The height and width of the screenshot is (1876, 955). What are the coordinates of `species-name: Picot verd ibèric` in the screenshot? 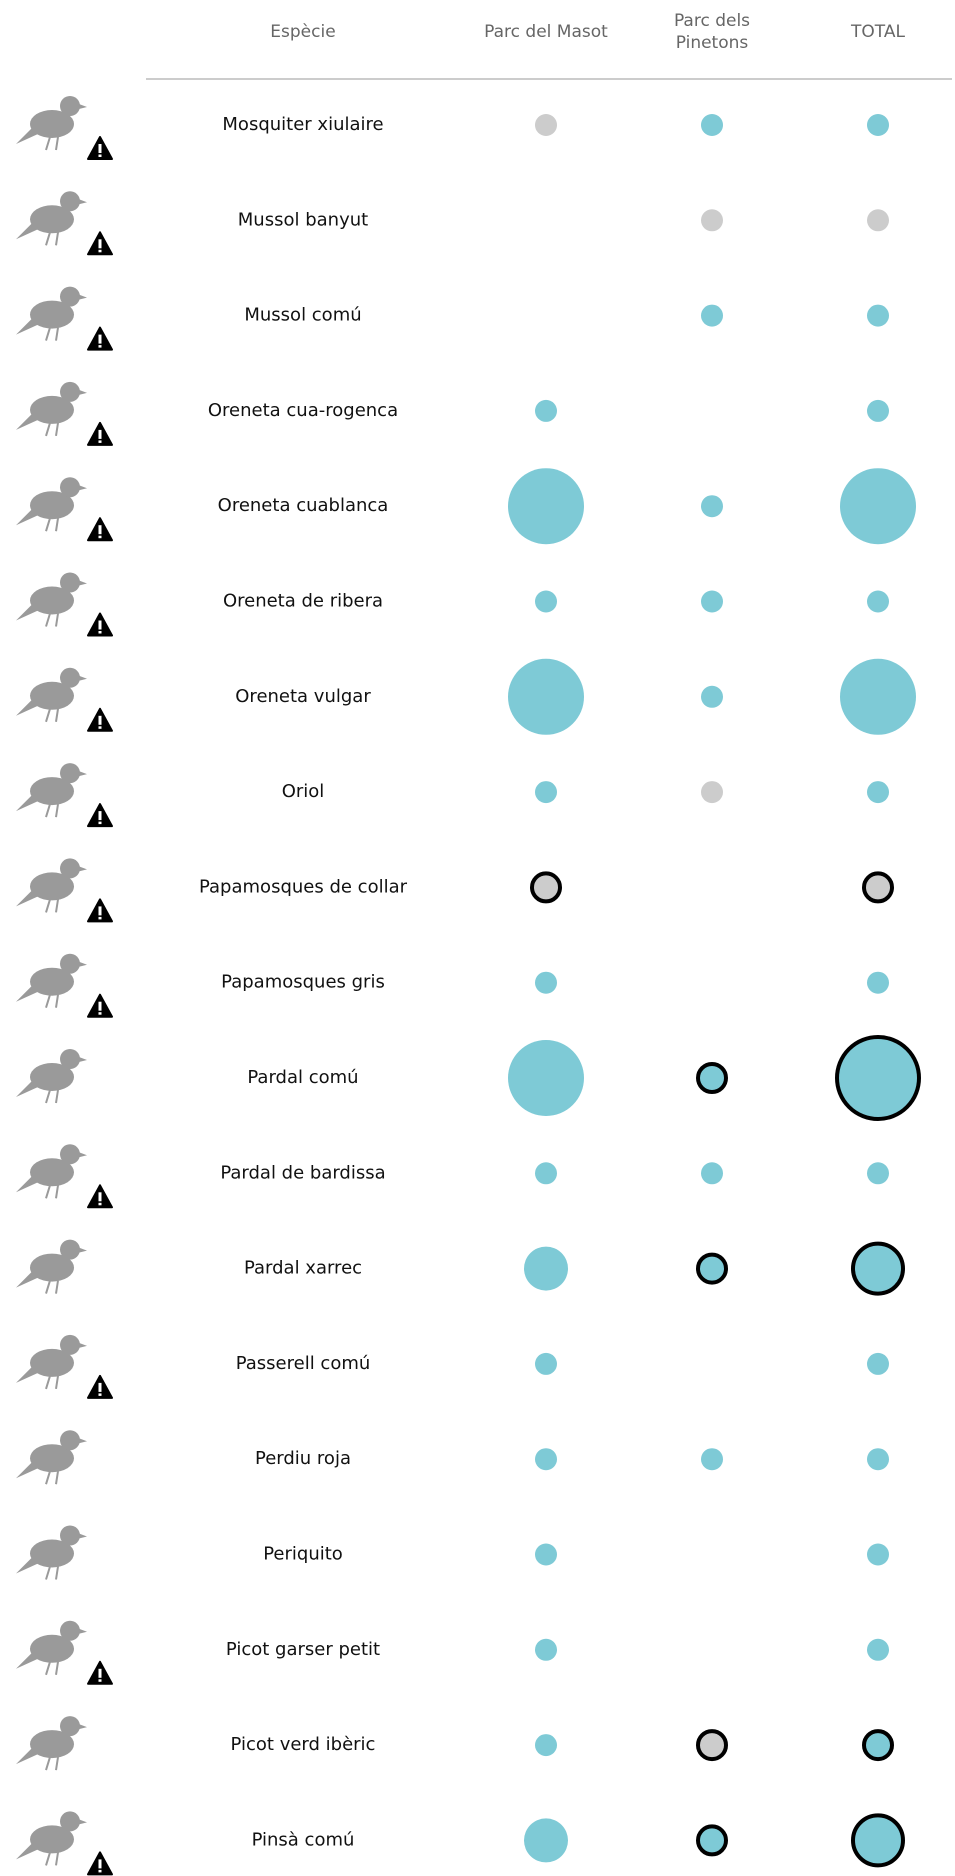 It's located at (303, 1744).